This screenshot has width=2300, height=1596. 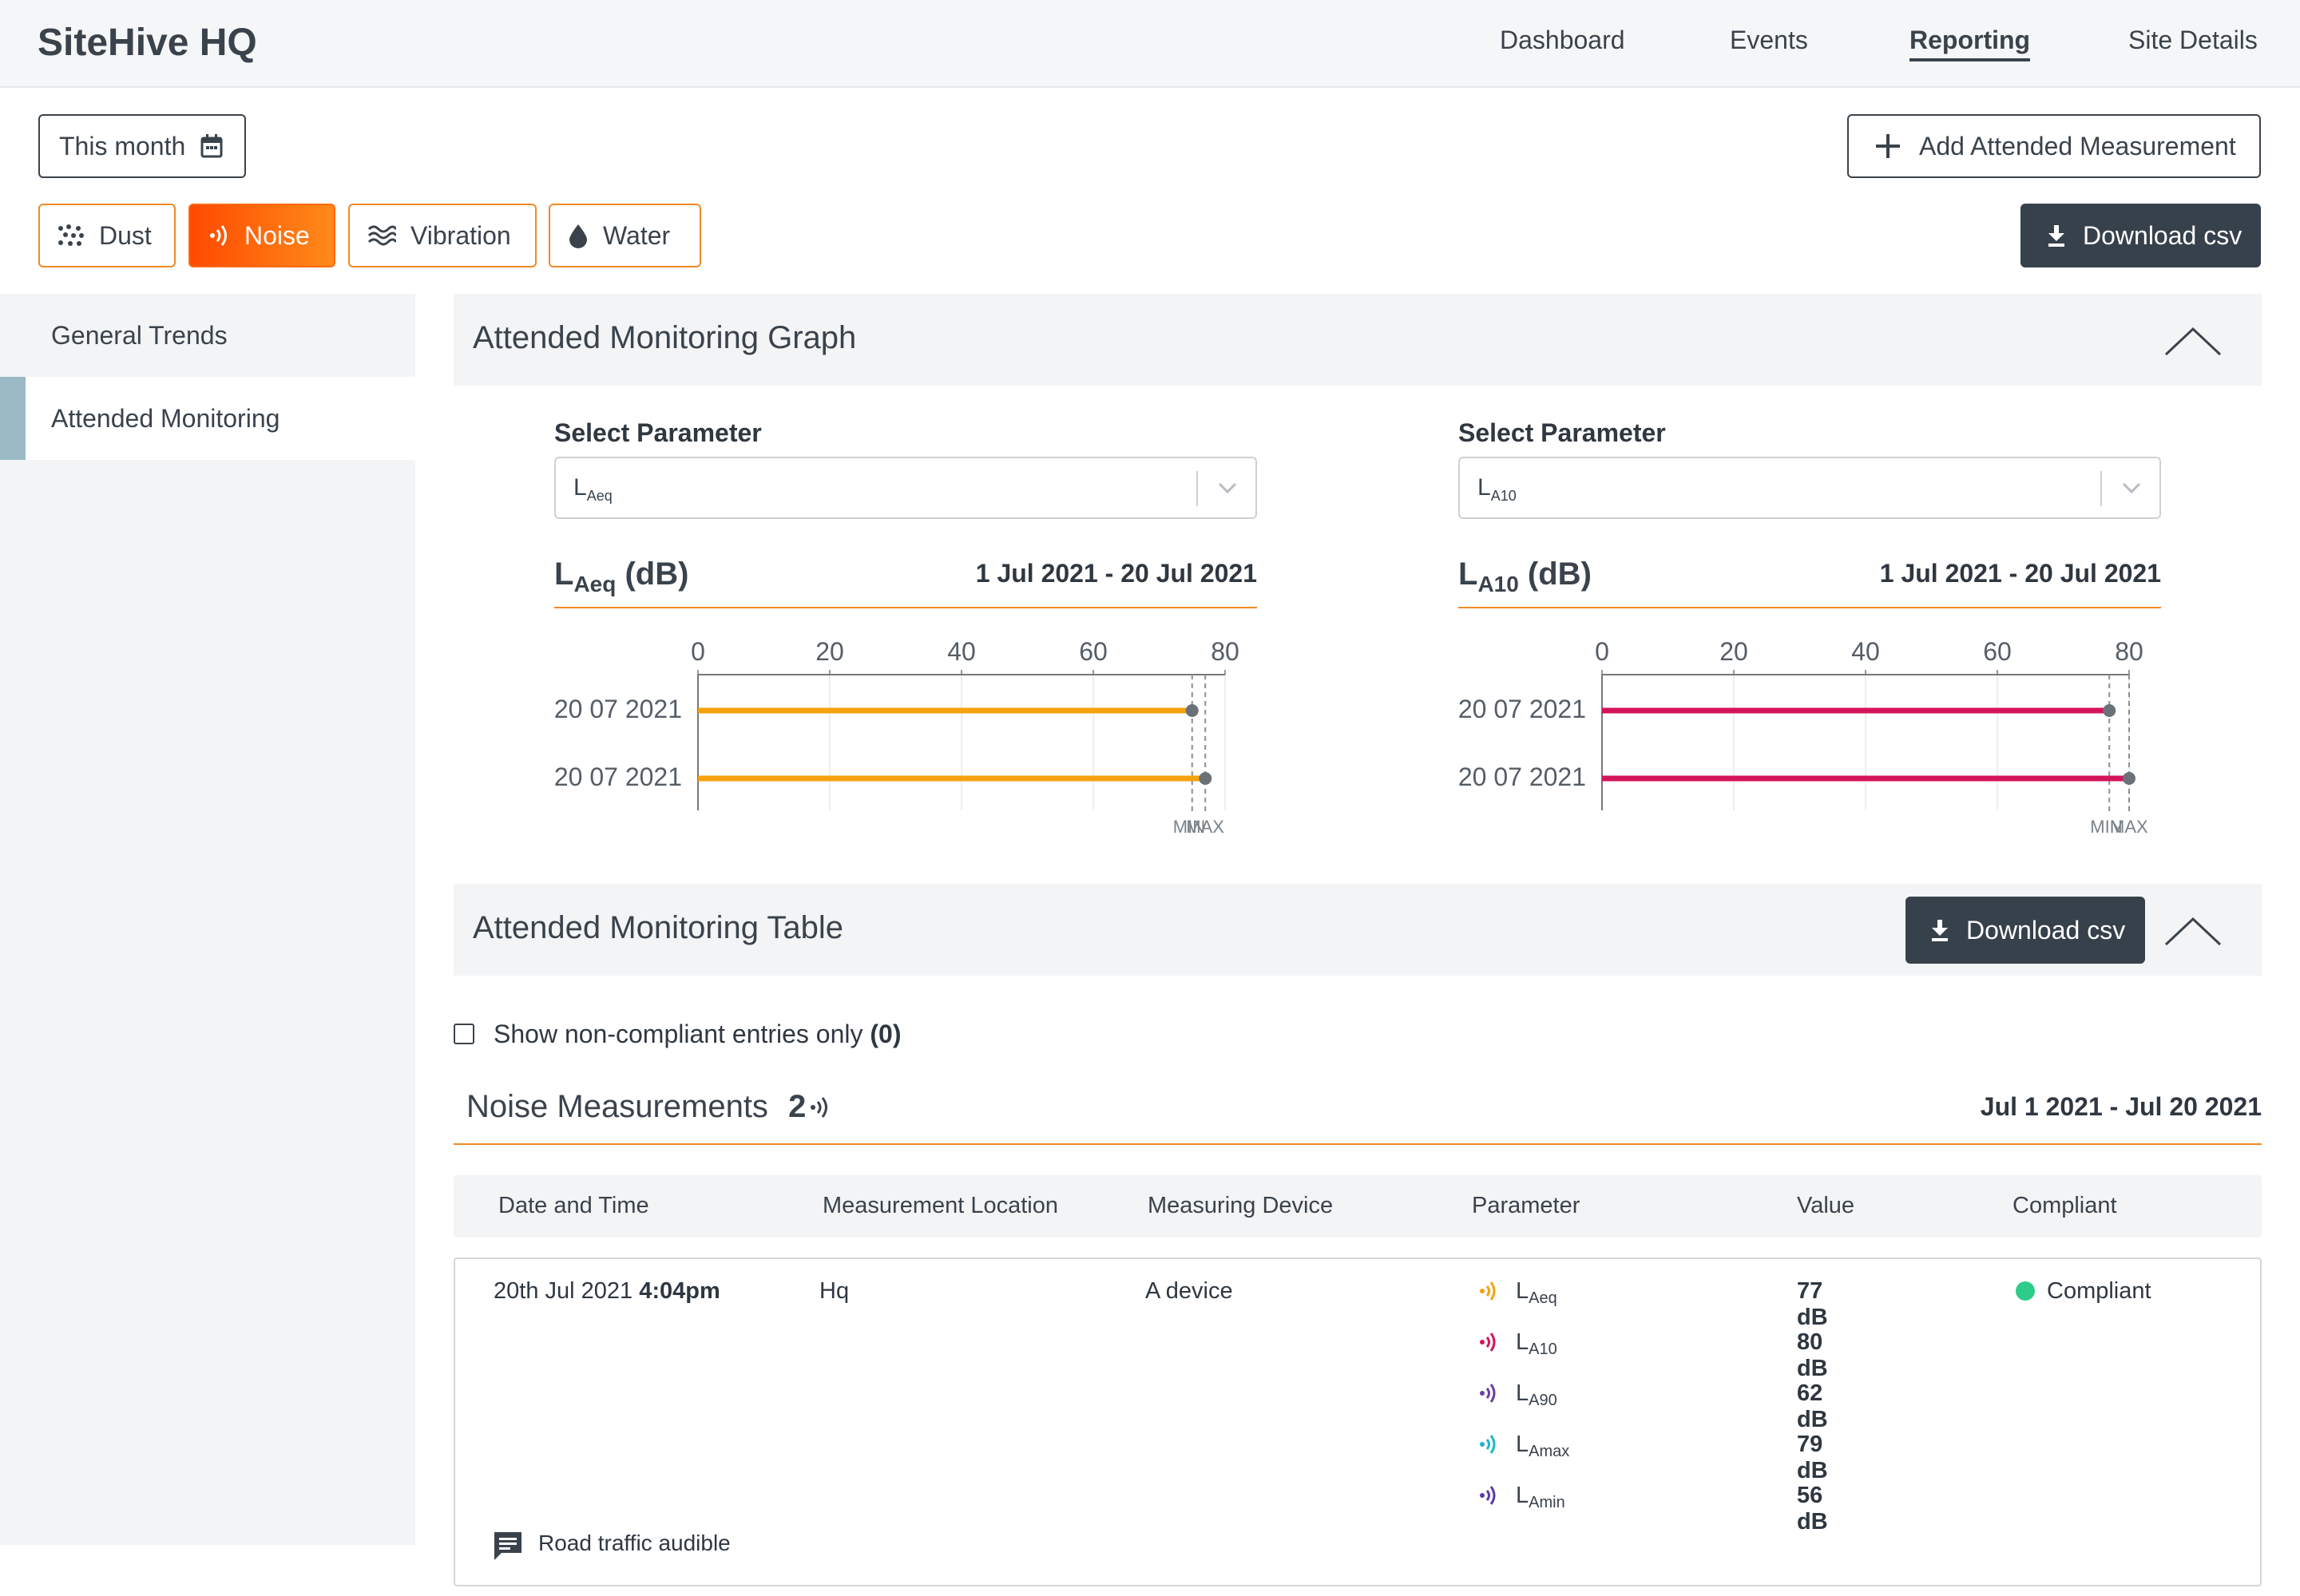 I want to click on column-header: Measuring Device, so click(x=1241, y=1205).